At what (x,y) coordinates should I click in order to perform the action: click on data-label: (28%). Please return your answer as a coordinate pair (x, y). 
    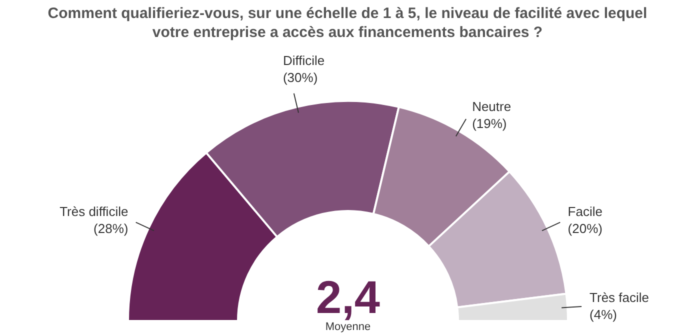
    Looking at the image, I should click on (111, 228).